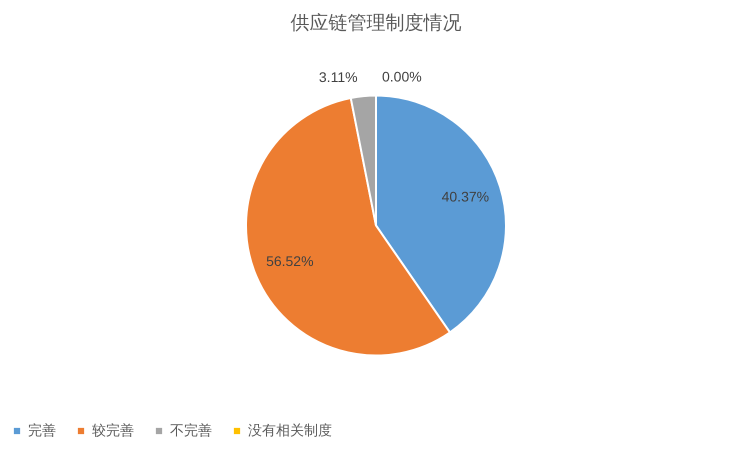 The image size is (752, 452). What do you see at coordinates (191, 430) in the screenshot?
I see `legend-label: 不完善` at bounding box center [191, 430].